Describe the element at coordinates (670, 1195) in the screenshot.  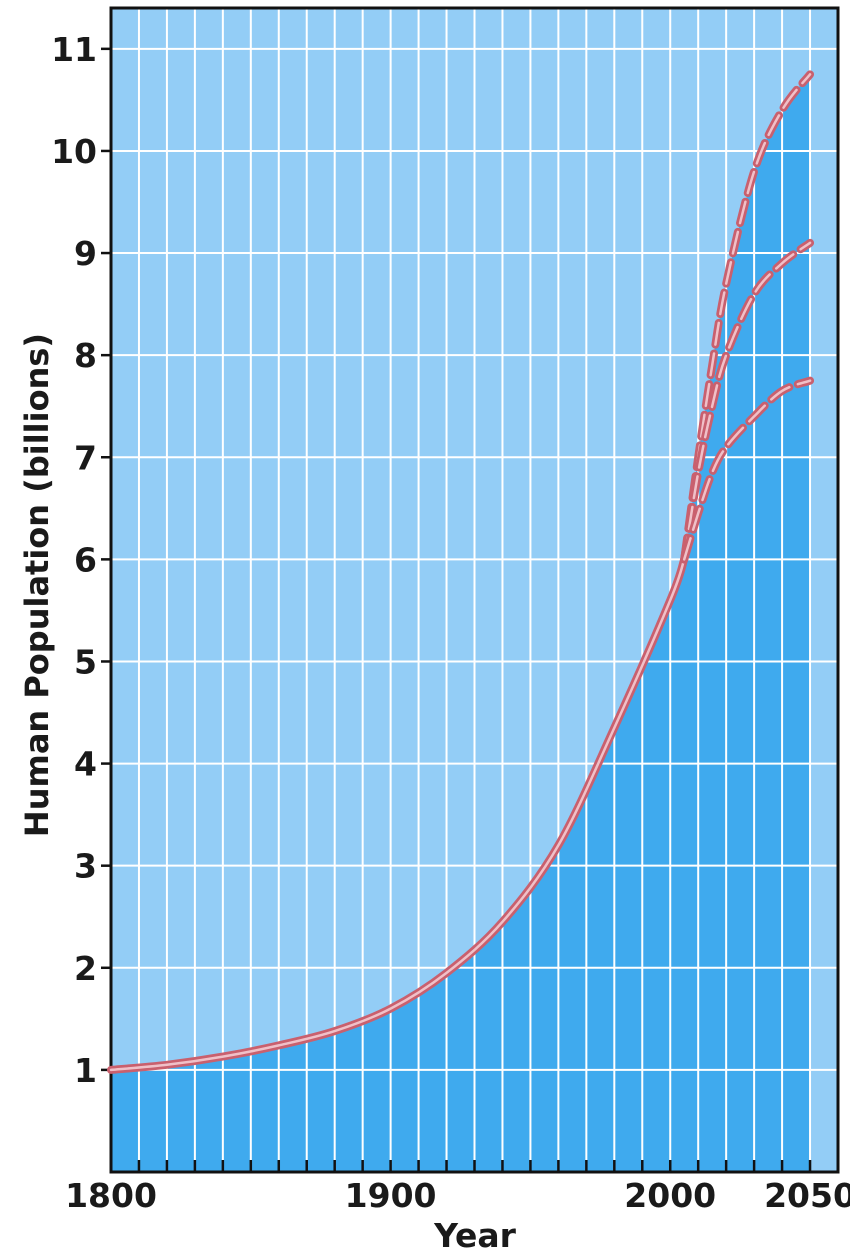
I see `x-tick-label: 2000` at that location.